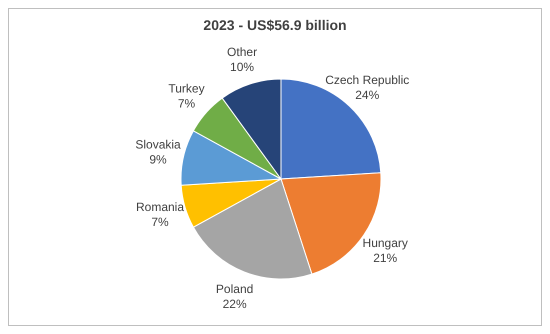 The width and height of the screenshot is (550, 334). Describe the element at coordinates (385, 243) in the screenshot. I see `slice-label: Hungary` at that location.